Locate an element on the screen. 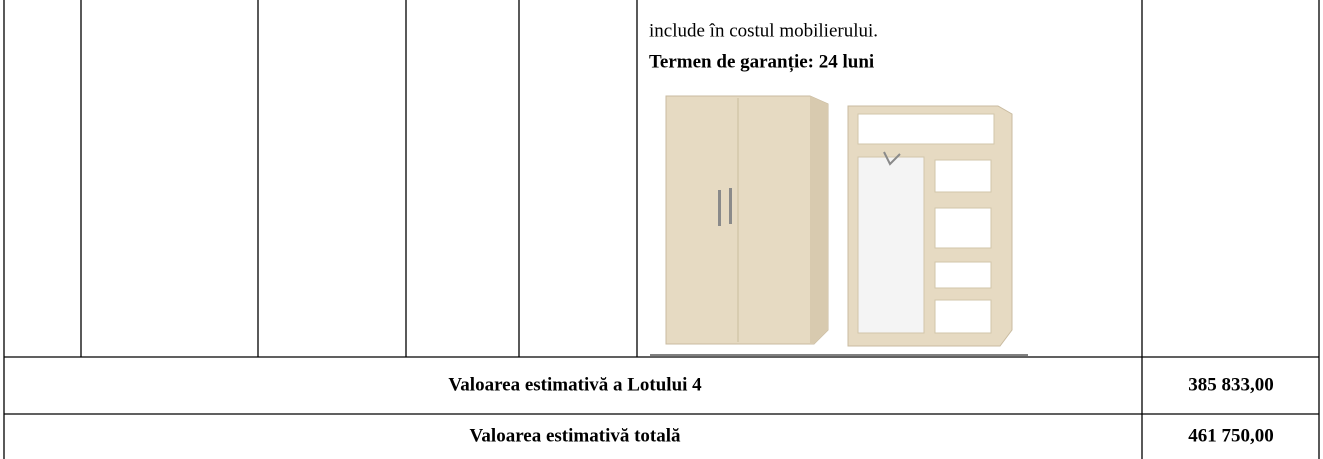  wardrobe-closed-image is located at coordinates (747, 220).